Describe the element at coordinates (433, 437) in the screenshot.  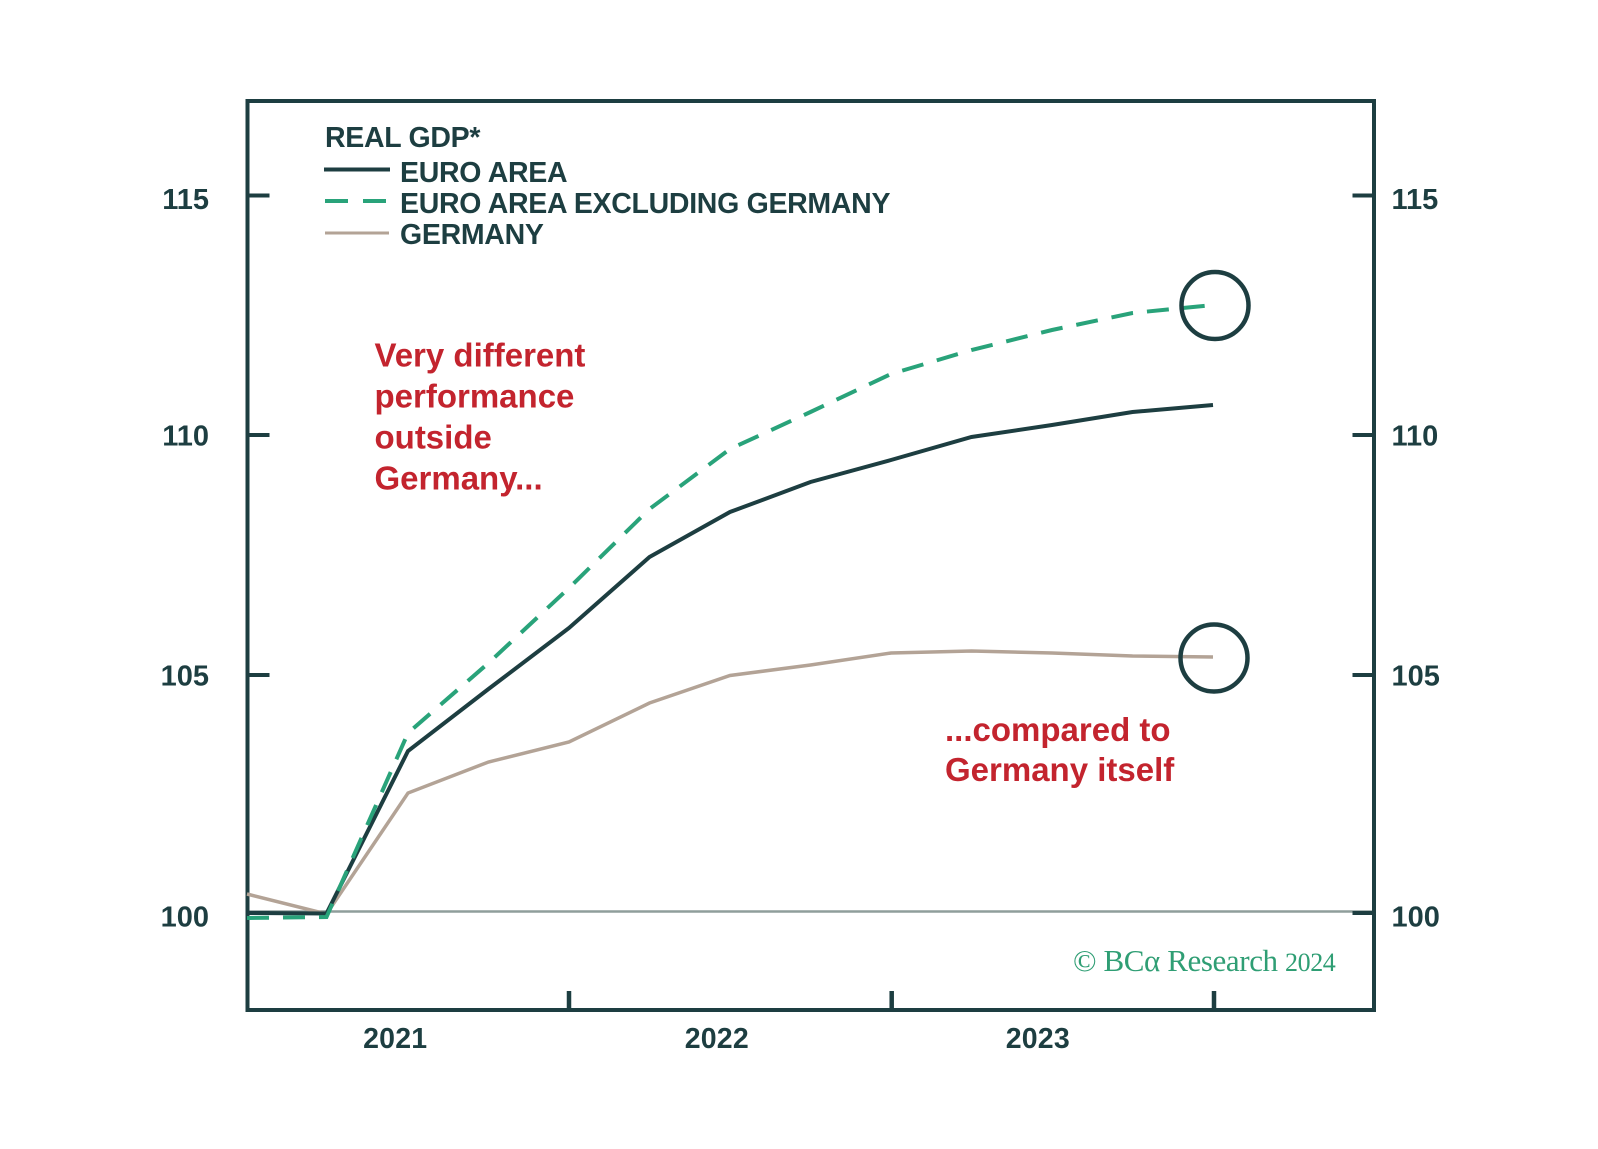
I see `svg-text: outside` at that location.